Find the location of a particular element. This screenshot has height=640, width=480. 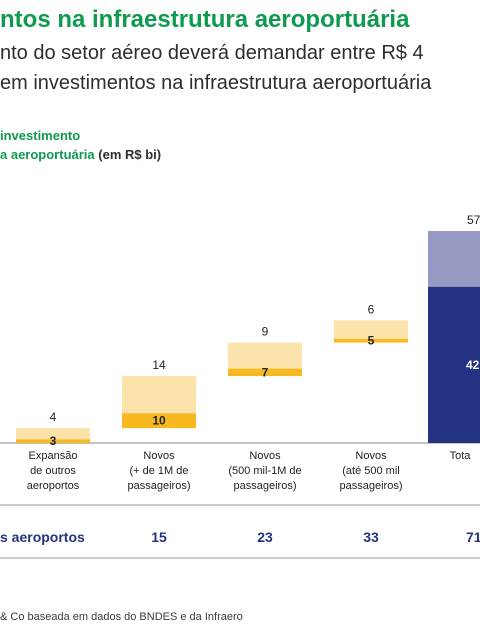

total-high-label: 57 is located at coordinates (473, 220).